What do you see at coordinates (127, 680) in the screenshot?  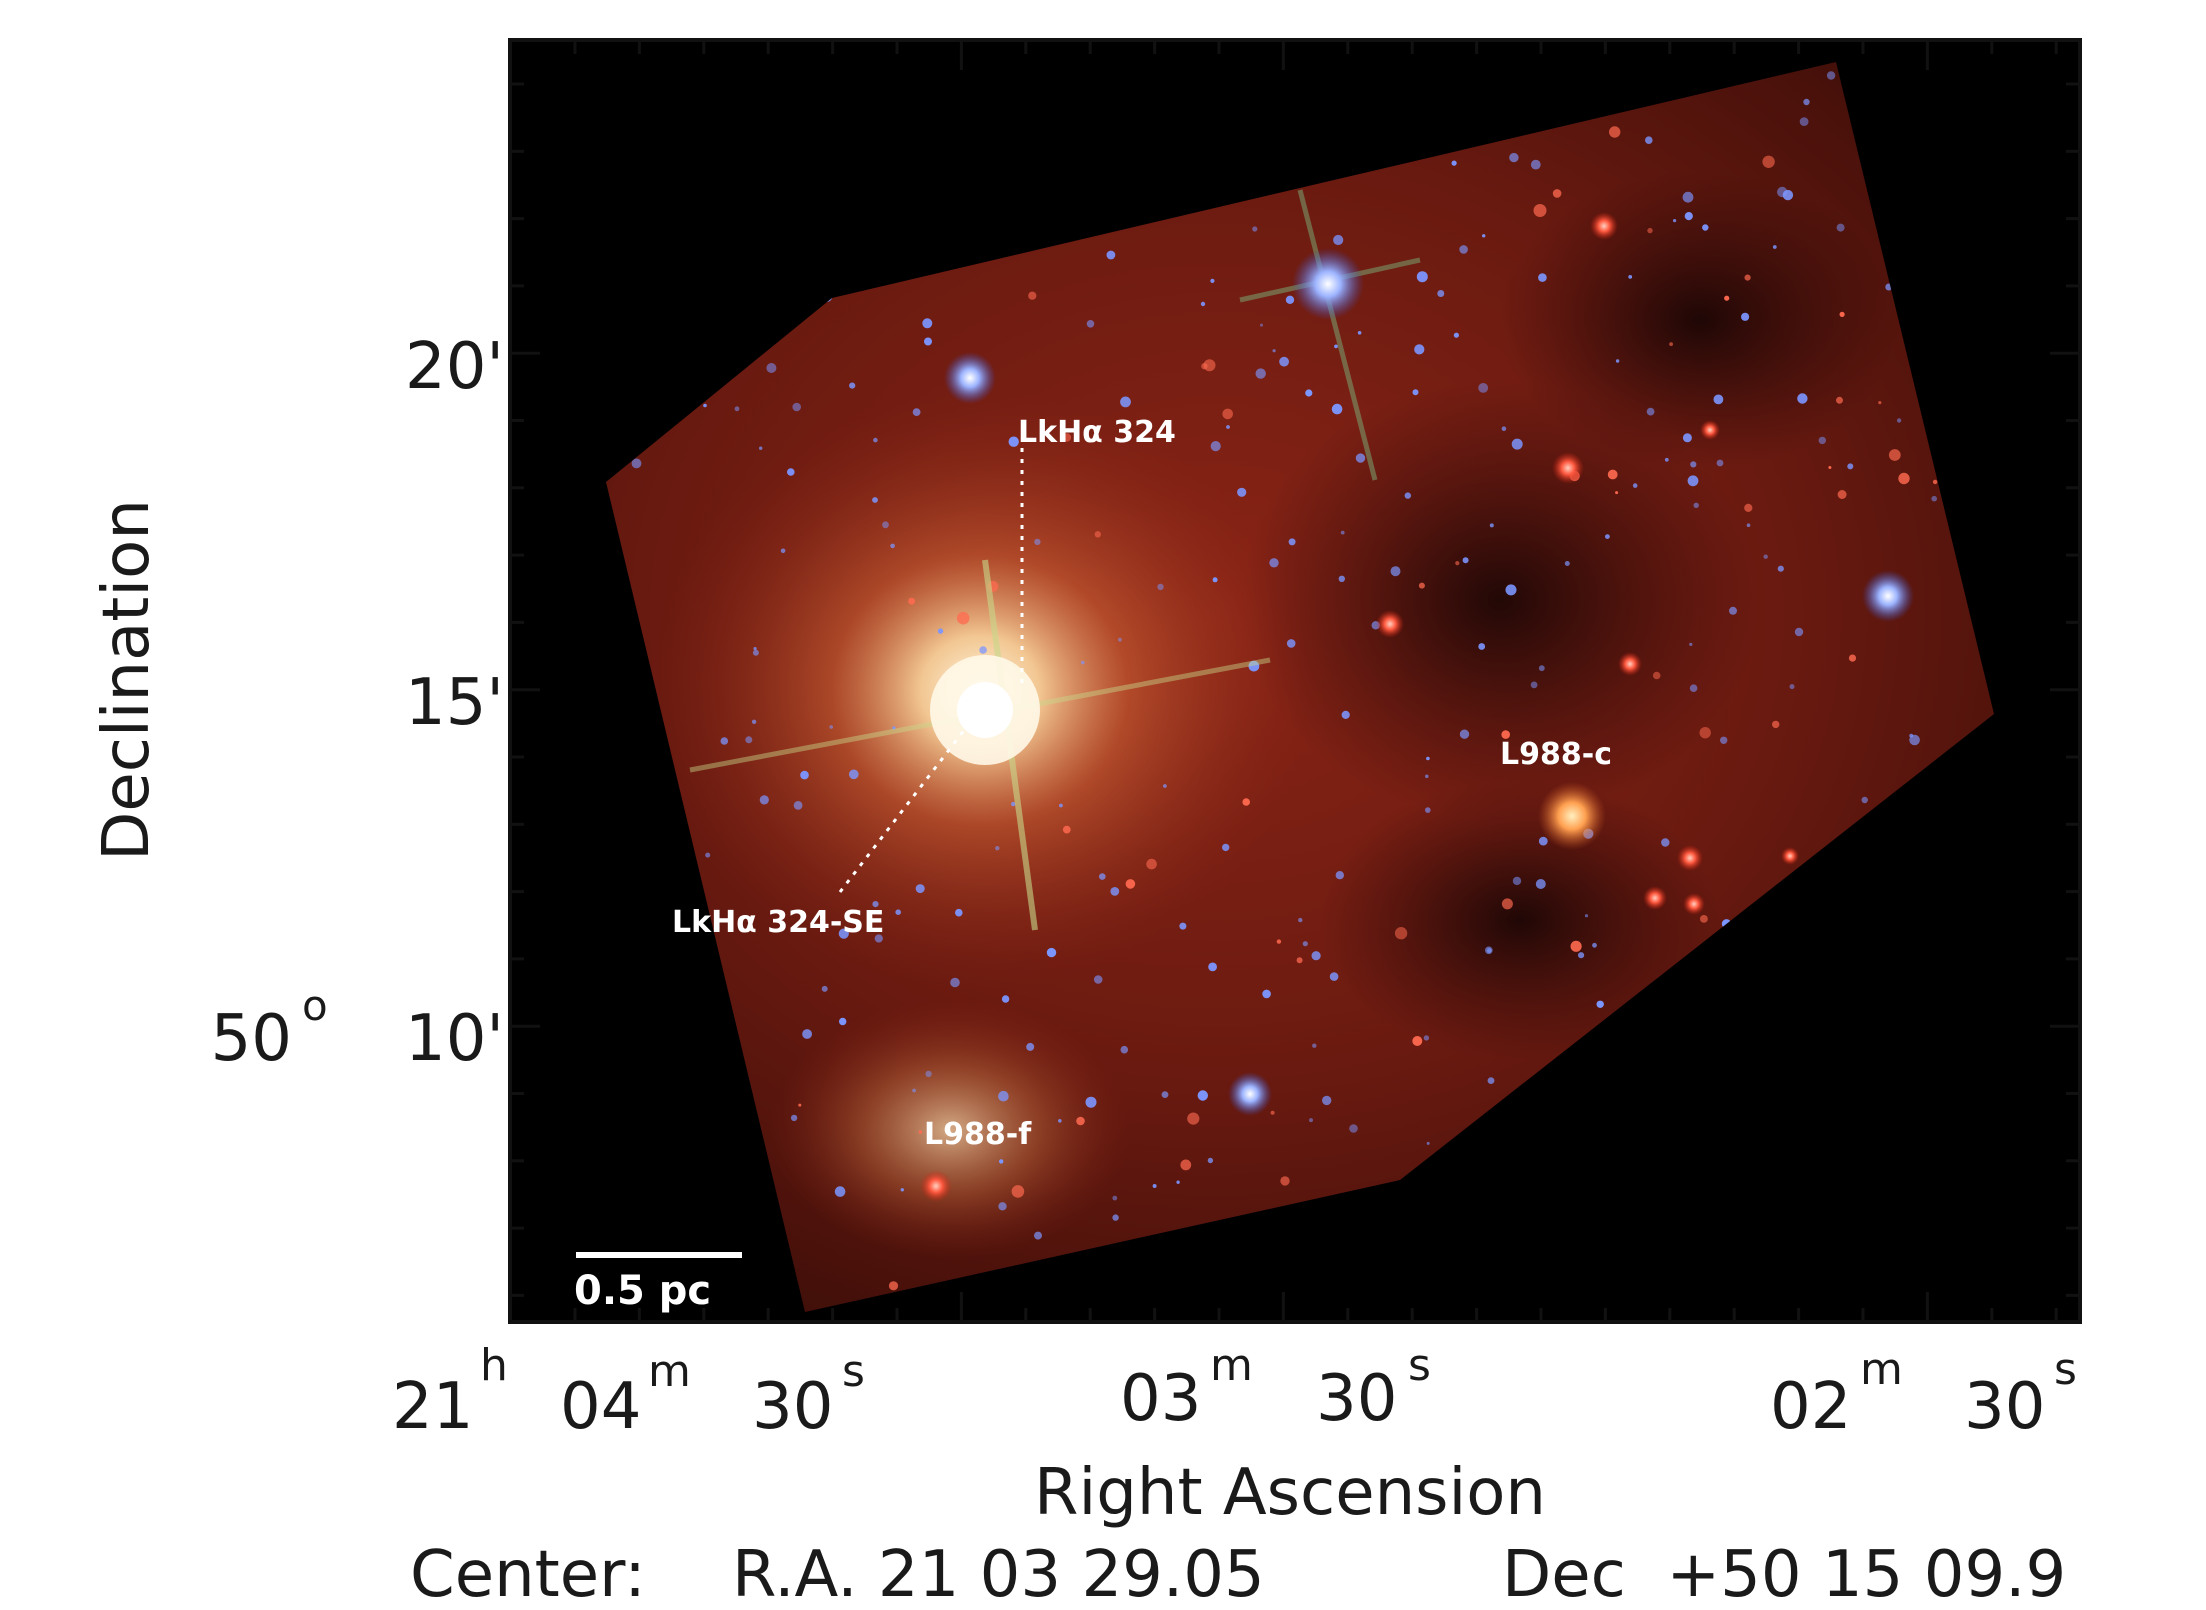 I see `y-axis-label: Declination` at bounding box center [127, 680].